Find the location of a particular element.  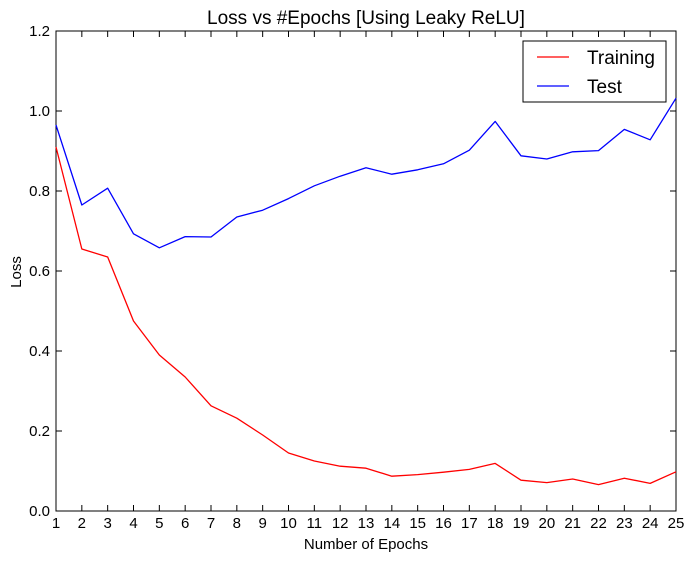

x-tick-label: 18 is located at coordinates (495, 523).